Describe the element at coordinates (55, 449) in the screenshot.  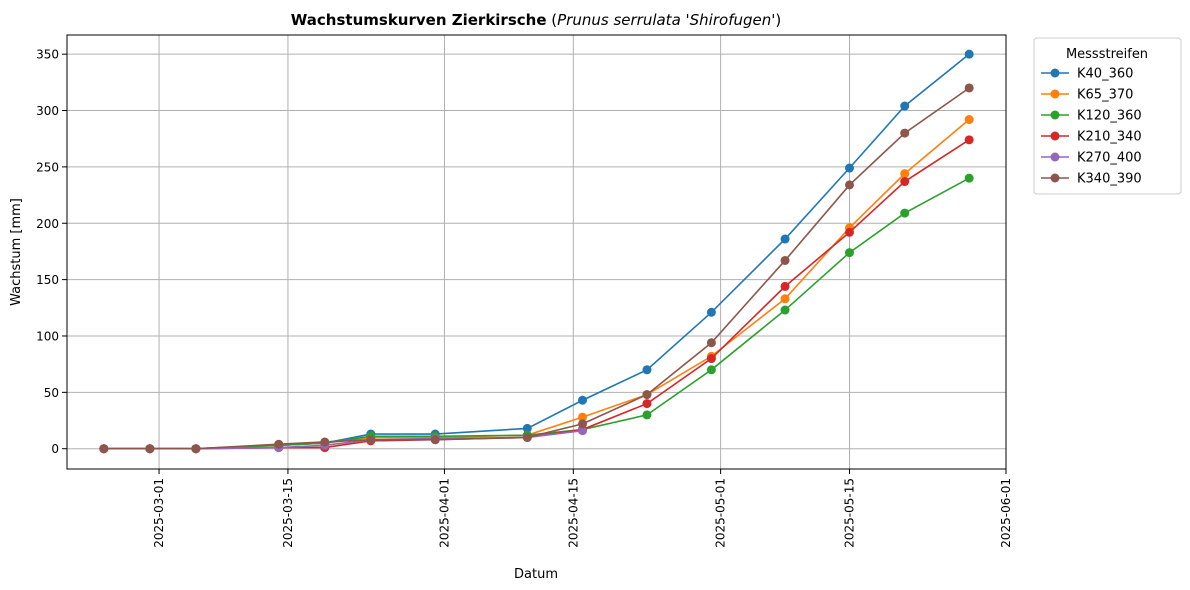
I see `y-tick-label: 0` at that location.